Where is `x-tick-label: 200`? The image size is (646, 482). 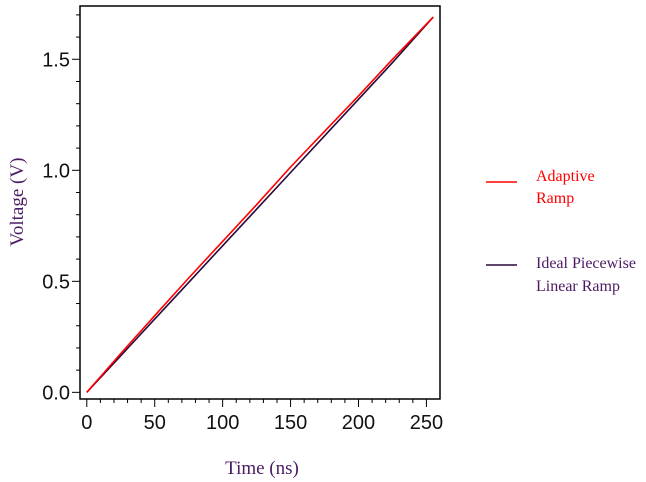
x-tick-label: 200 is located at coordinates (358, 423).